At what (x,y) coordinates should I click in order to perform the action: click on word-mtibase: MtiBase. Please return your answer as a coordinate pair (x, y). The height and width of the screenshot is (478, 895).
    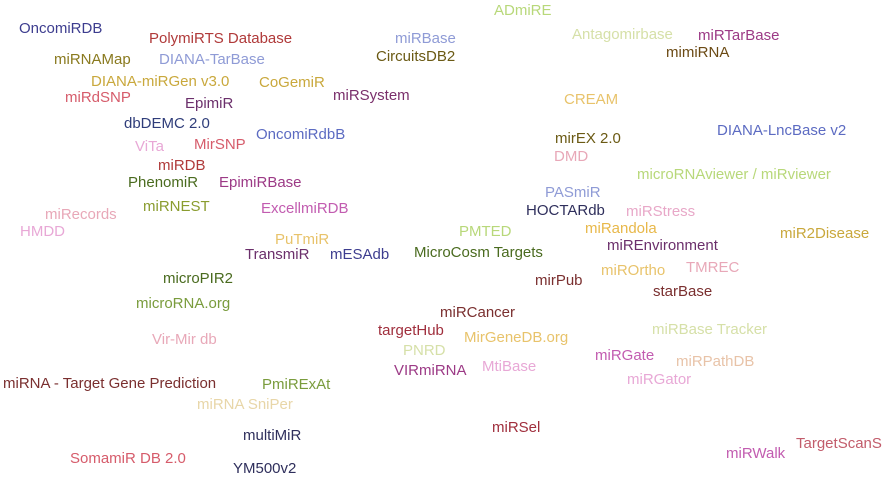
    Looking at the image, I should click on (509, 366).